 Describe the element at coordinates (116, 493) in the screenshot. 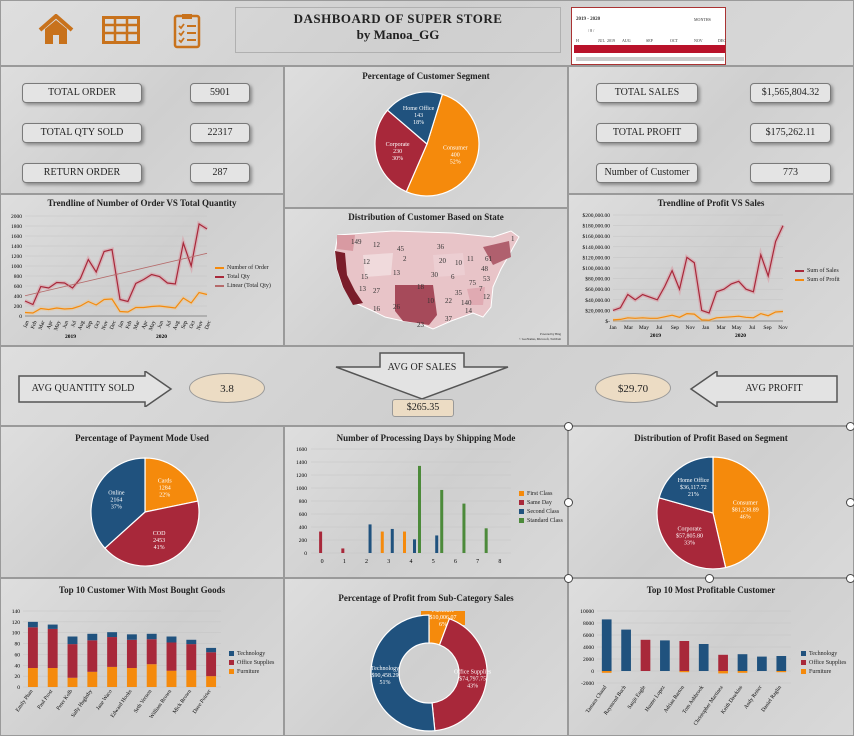

I see `data-label: Online` at that location.